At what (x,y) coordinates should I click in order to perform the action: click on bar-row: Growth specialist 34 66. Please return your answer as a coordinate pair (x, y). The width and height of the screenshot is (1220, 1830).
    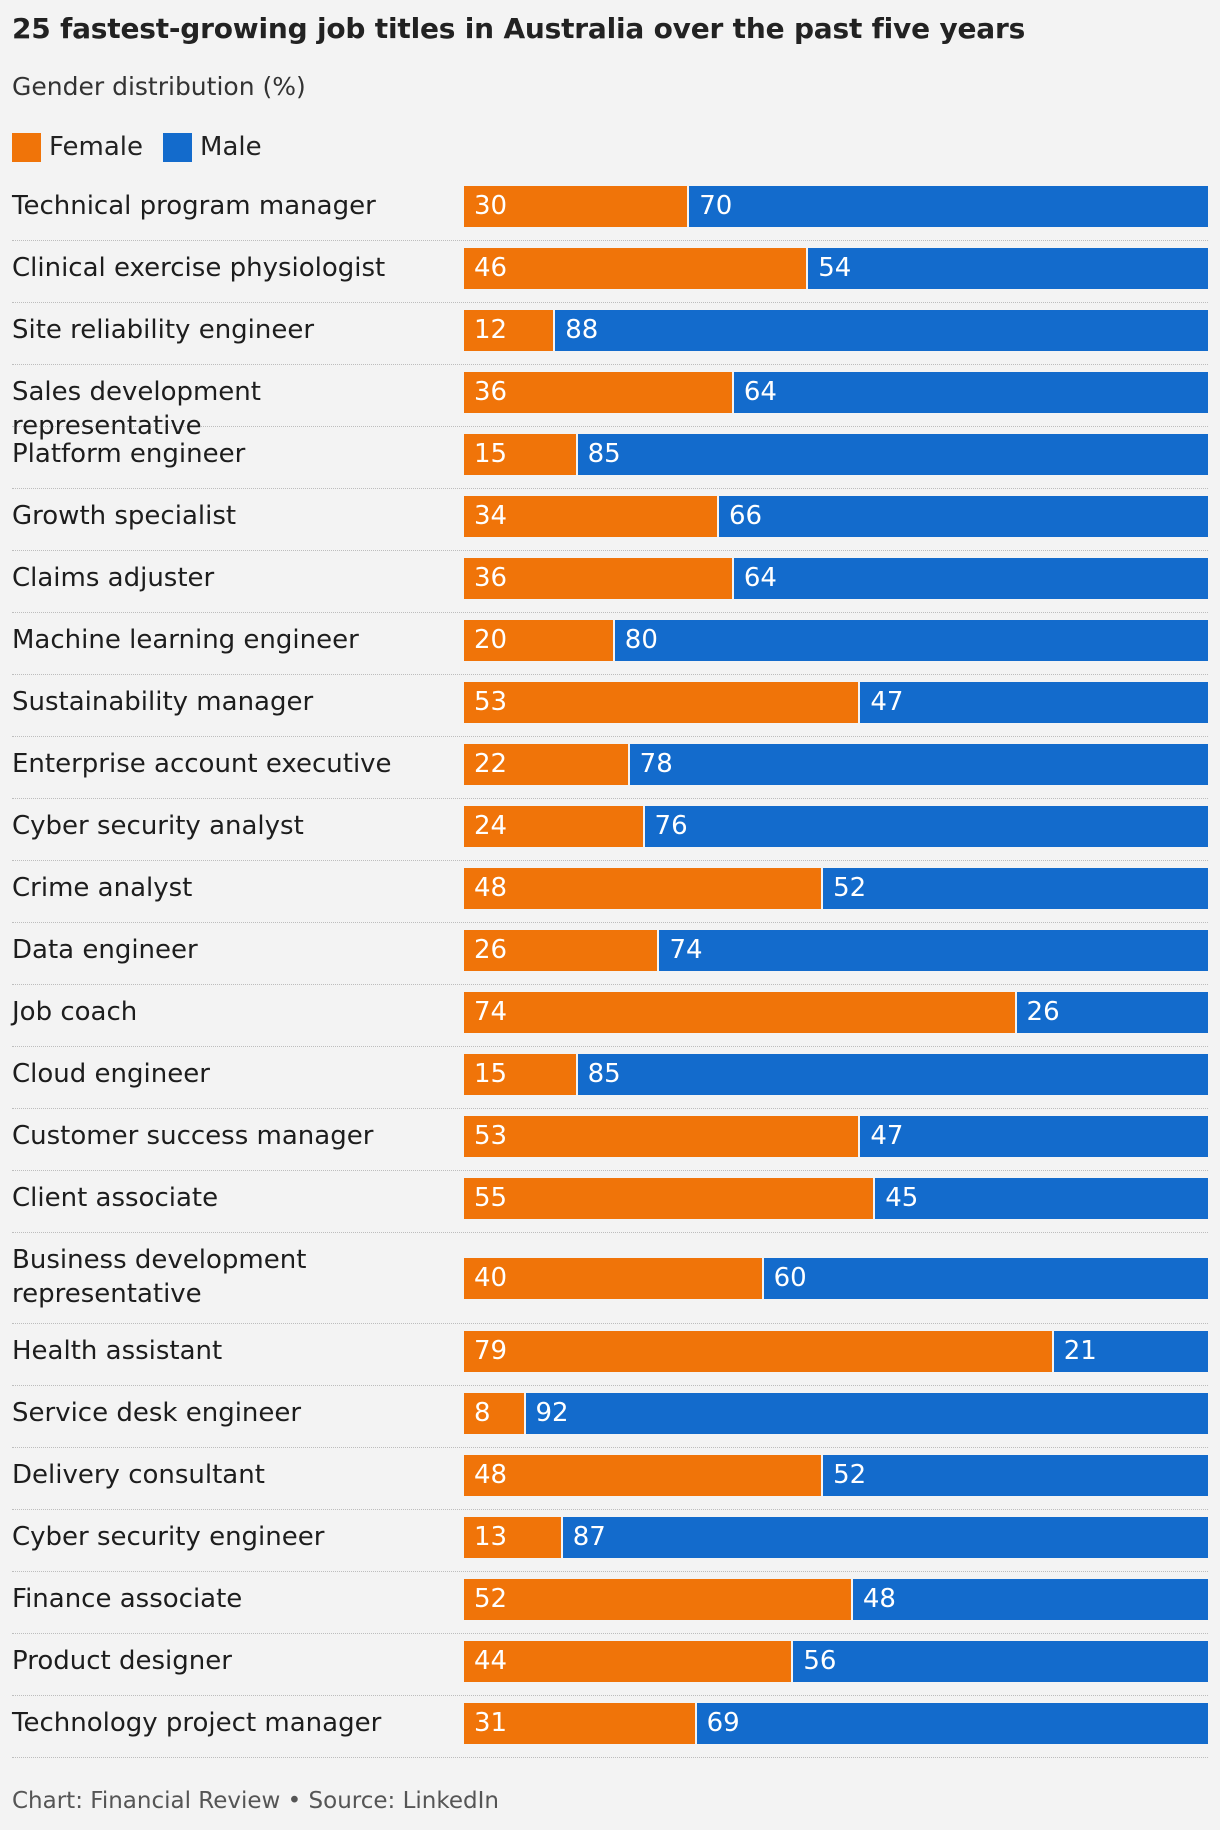
    Looking at the image, I should click on (610, 520).